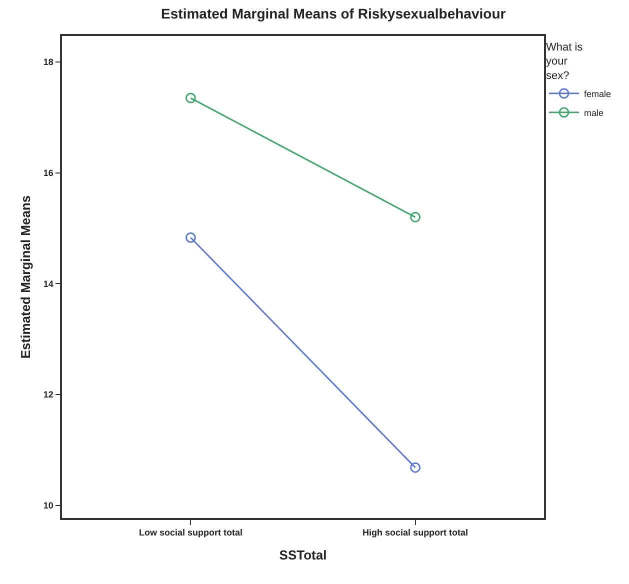 The height and width of the screenshot is (584, 629). I want to click on legend-label: female, so click(598, 93).